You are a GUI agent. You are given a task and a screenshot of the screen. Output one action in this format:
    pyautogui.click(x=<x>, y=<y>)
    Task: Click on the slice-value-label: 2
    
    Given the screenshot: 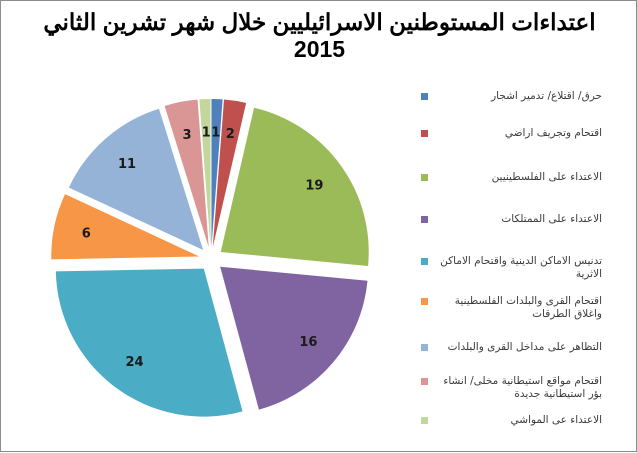 What is the action you would take?
    pyautogui.click(x=230, y=134)
    